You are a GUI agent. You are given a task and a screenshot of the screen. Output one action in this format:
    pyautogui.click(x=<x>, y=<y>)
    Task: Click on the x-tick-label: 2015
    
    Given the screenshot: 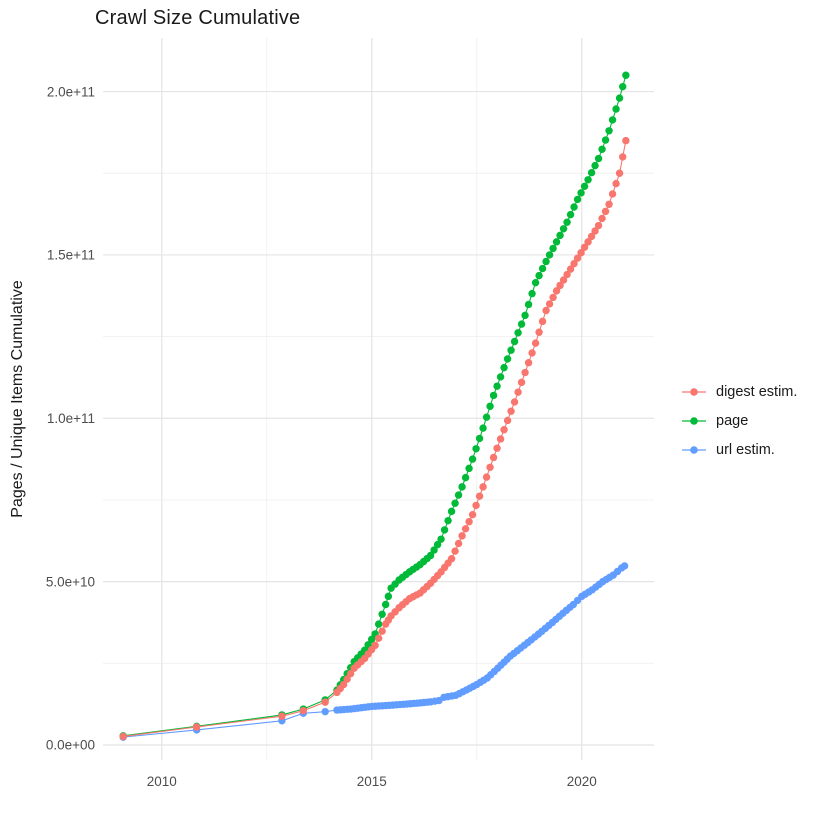 What is the action you would take?
    pyautogui.click(x=372, y=781)
    